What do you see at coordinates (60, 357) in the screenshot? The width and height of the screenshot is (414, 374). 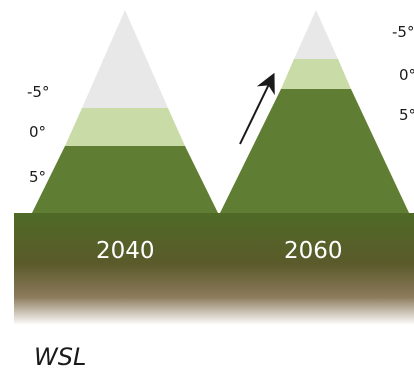 I see `credit-label: WSL` at bounding box center [60, 357].